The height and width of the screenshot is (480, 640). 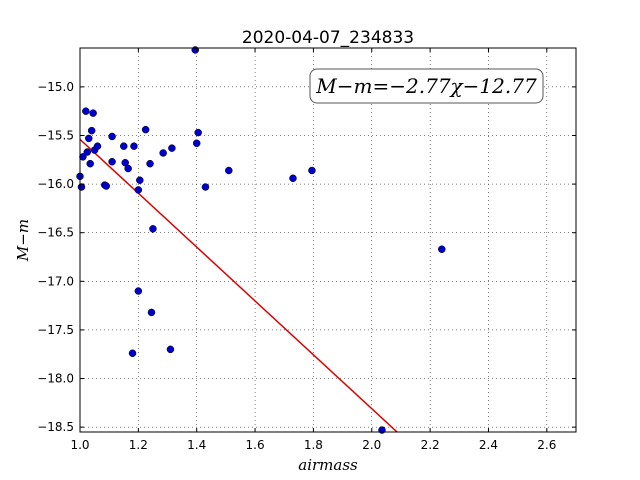 I want to click on annotation-box, so click(x=426, y=86).